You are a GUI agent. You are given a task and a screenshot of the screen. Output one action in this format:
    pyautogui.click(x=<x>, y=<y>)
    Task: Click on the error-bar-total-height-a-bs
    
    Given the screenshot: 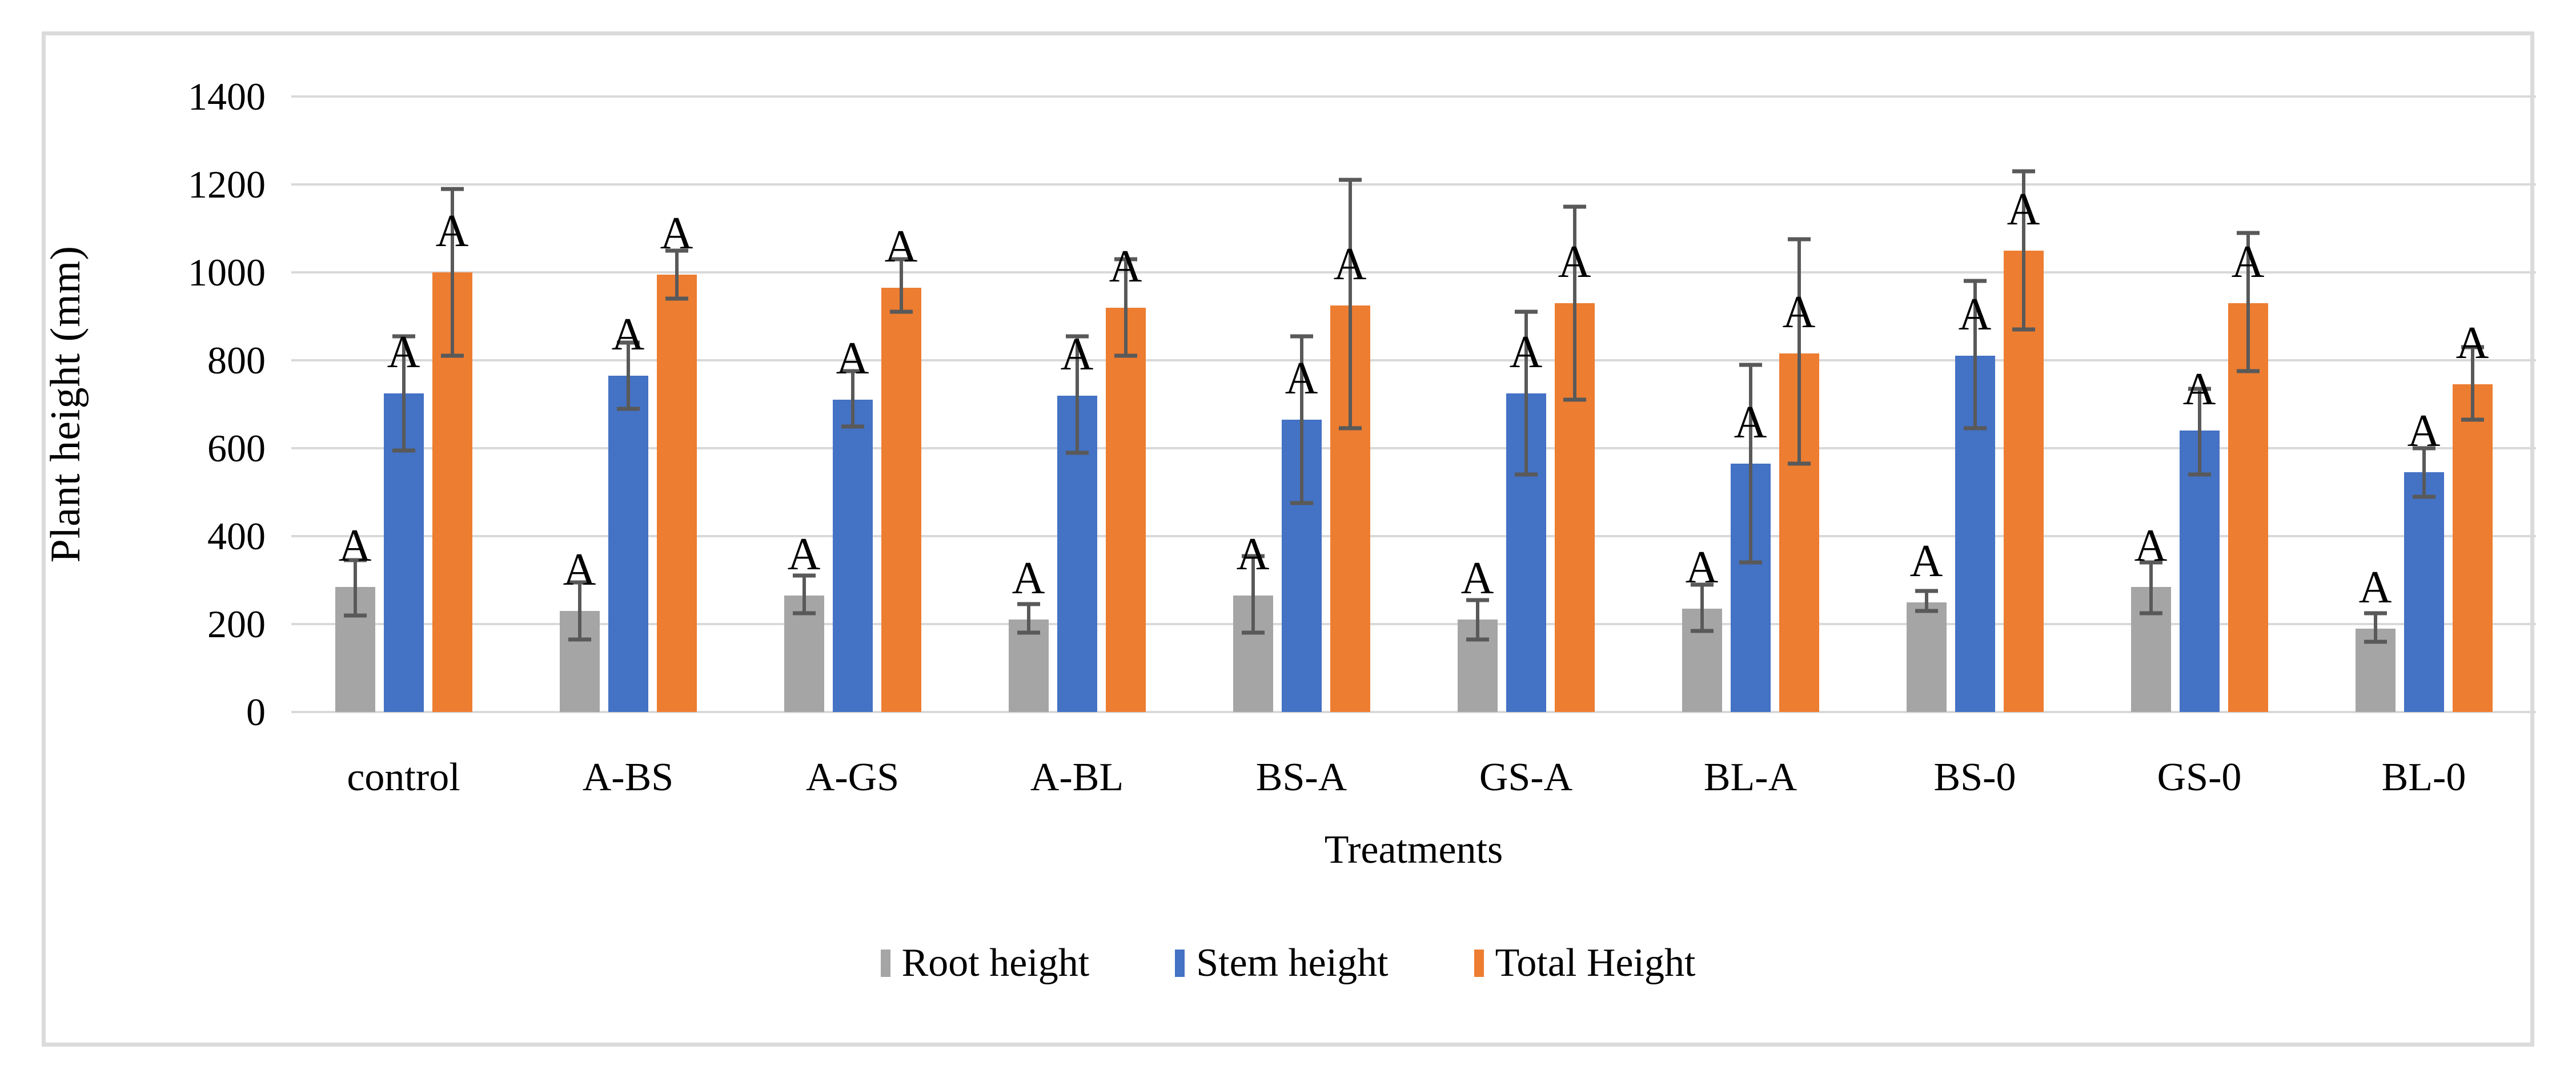 What is the action you would take?
    pyautogui.click(x=676, y=404)
    